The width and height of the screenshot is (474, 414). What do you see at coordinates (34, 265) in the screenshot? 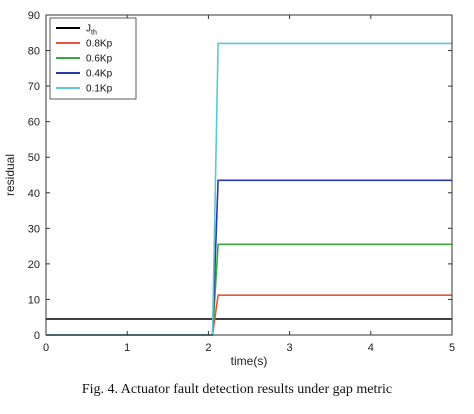
I see `y-tick-label: 20` at bounding box center [34, 265].